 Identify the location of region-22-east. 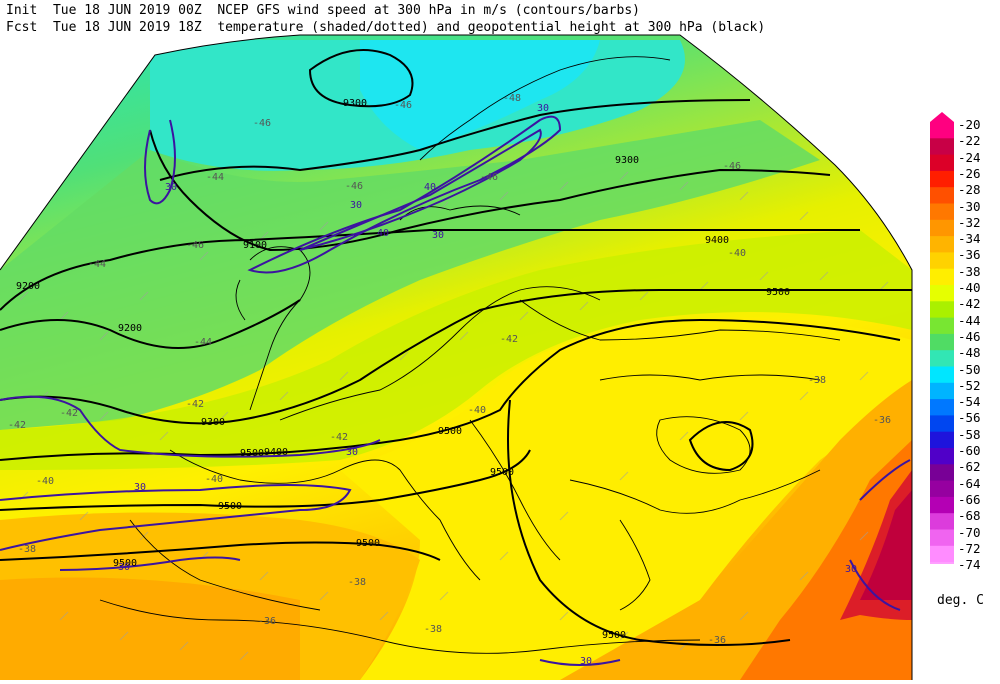
(886, 545).